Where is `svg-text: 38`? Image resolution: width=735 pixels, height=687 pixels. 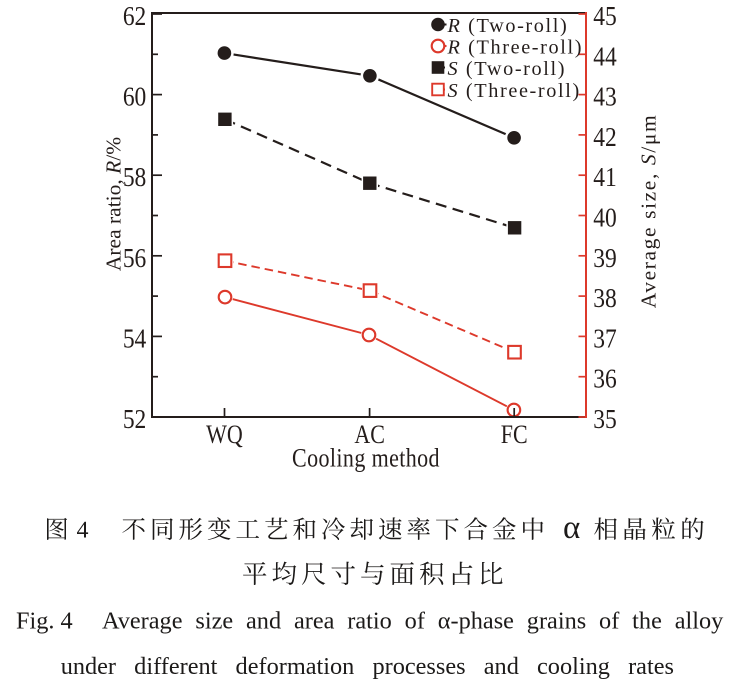
svg-text: 38 is located at coordinates (604, 297).